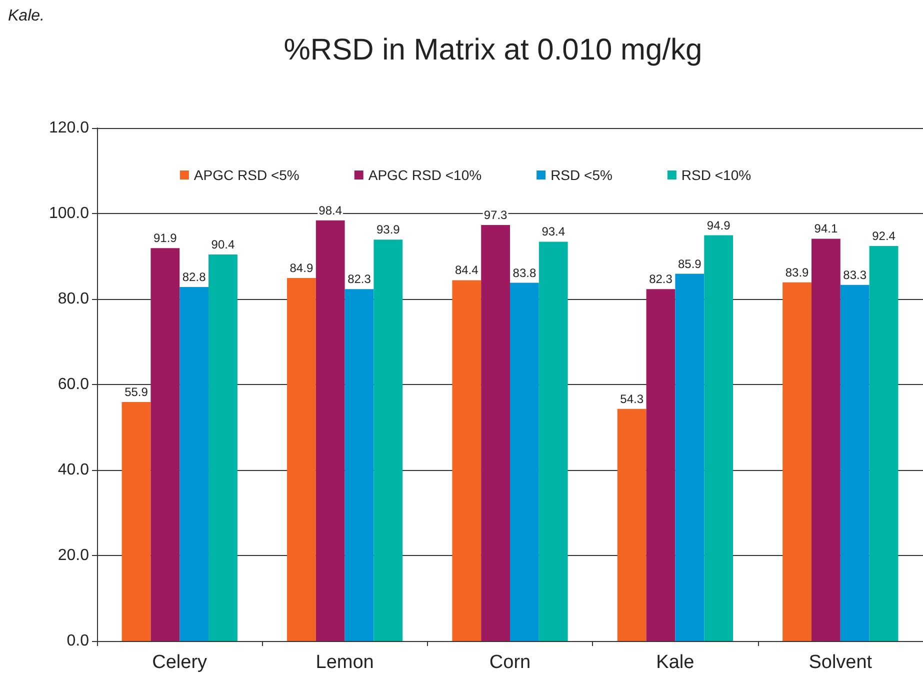 This screenshot has height=679, width=923. What do you see at coordinates (69, 128) in the screenshot?
I see `y-tick-label: 120.0` at bounding box center [69, 128].